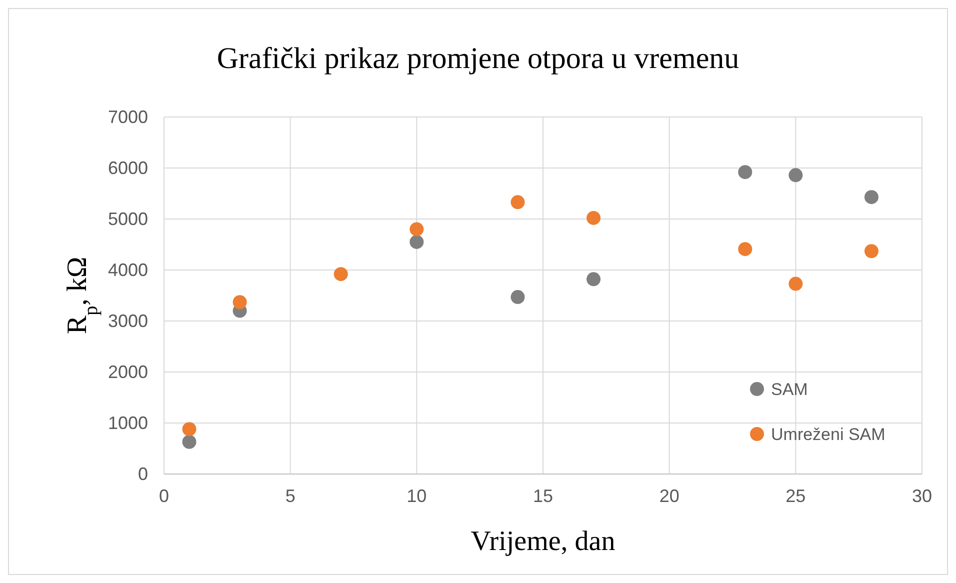  Describe the element at coordinates (128, 117) in the screenshot. I see `y-tick-label: 7000` at that location.